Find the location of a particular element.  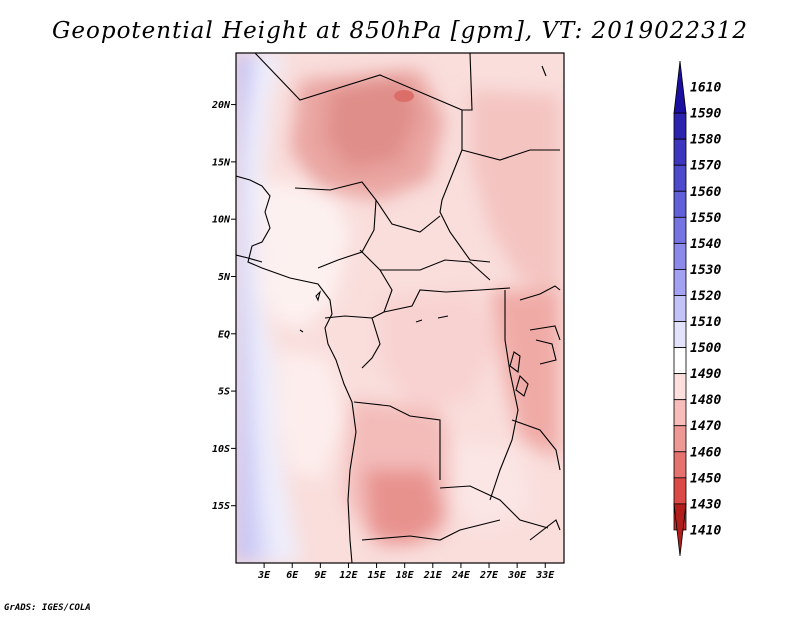

colorbar-label: 1430 is located at coordinates (705, 504).